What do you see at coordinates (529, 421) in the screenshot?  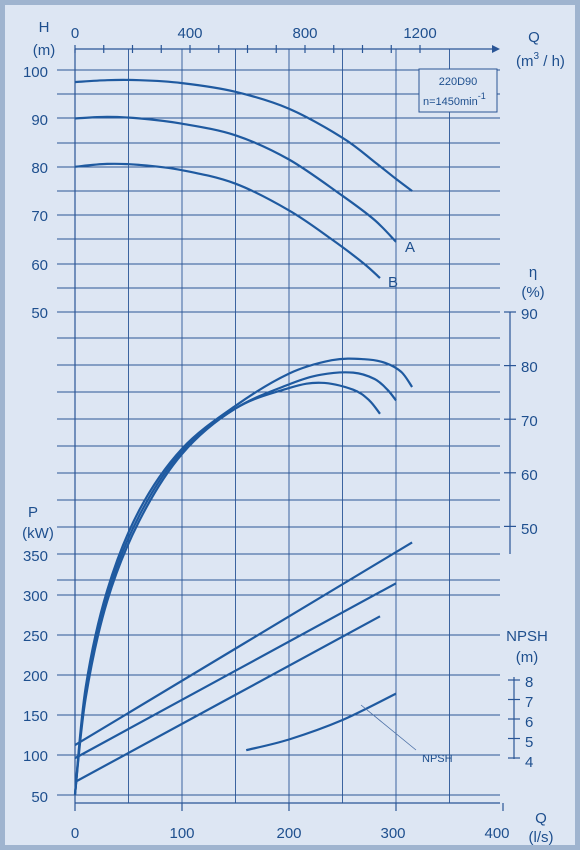 I see `eta-tick: 70` at bounding box center [529, 421].